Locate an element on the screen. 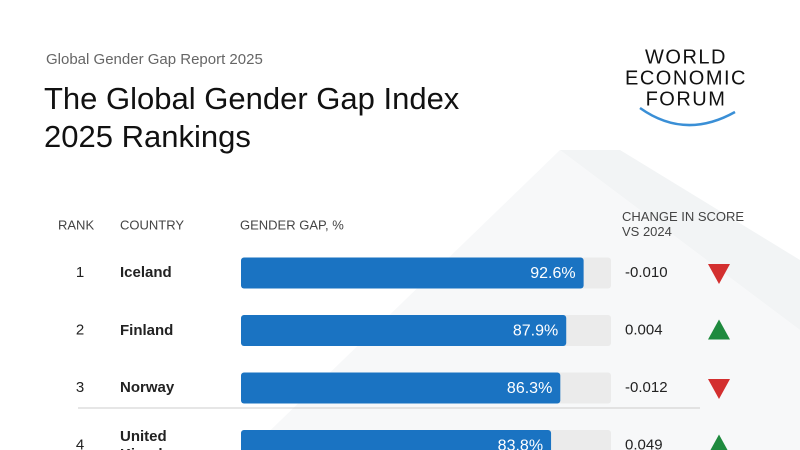  value-label: 92.6% is located at coordinates (552, 273).